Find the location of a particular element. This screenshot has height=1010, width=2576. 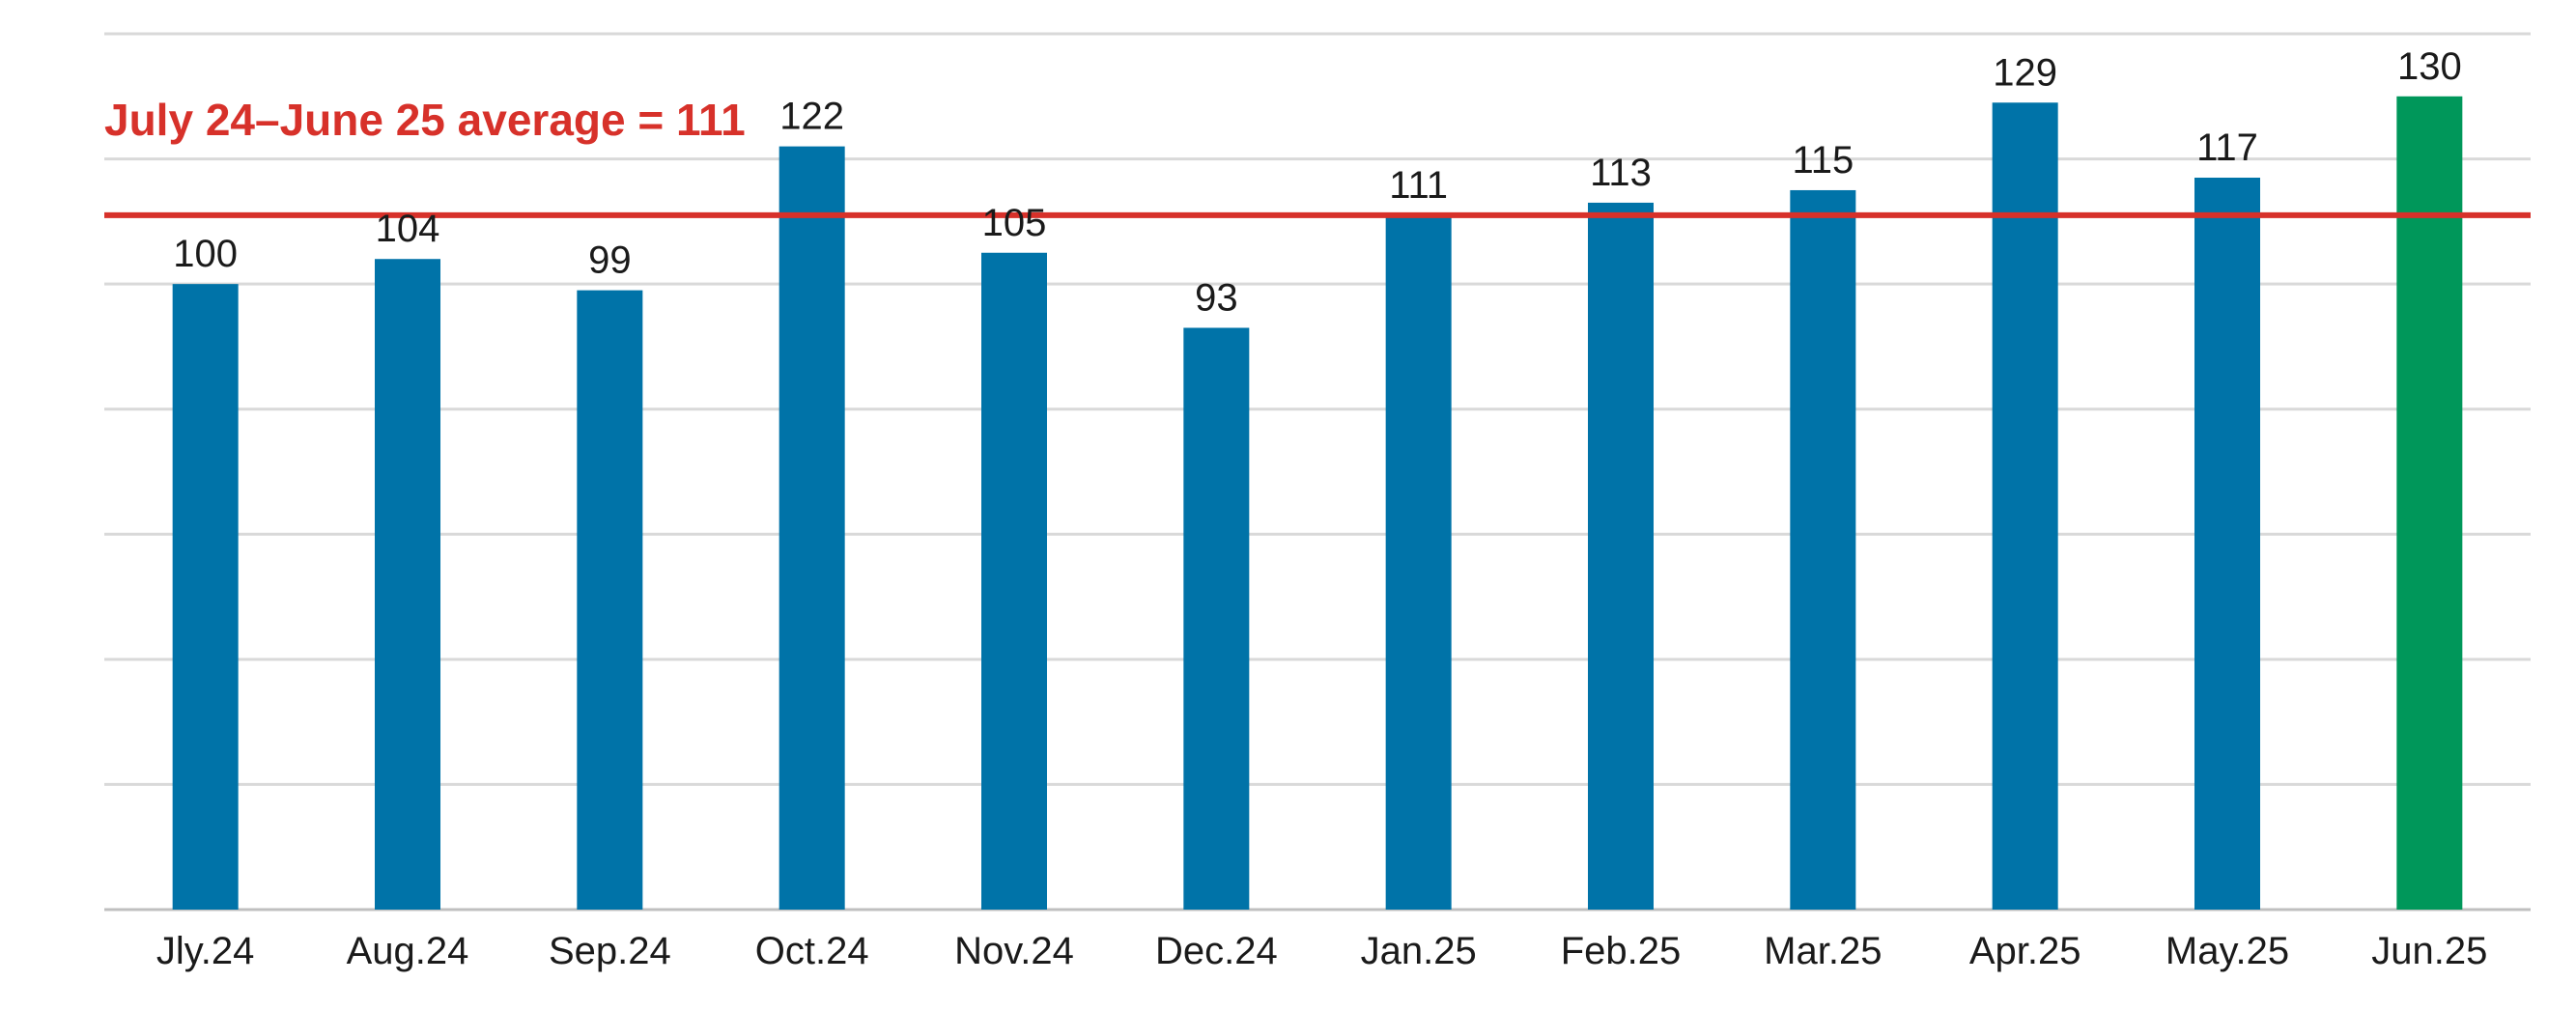

bar-value-label: 93 is located at coordinates (1216, 297).